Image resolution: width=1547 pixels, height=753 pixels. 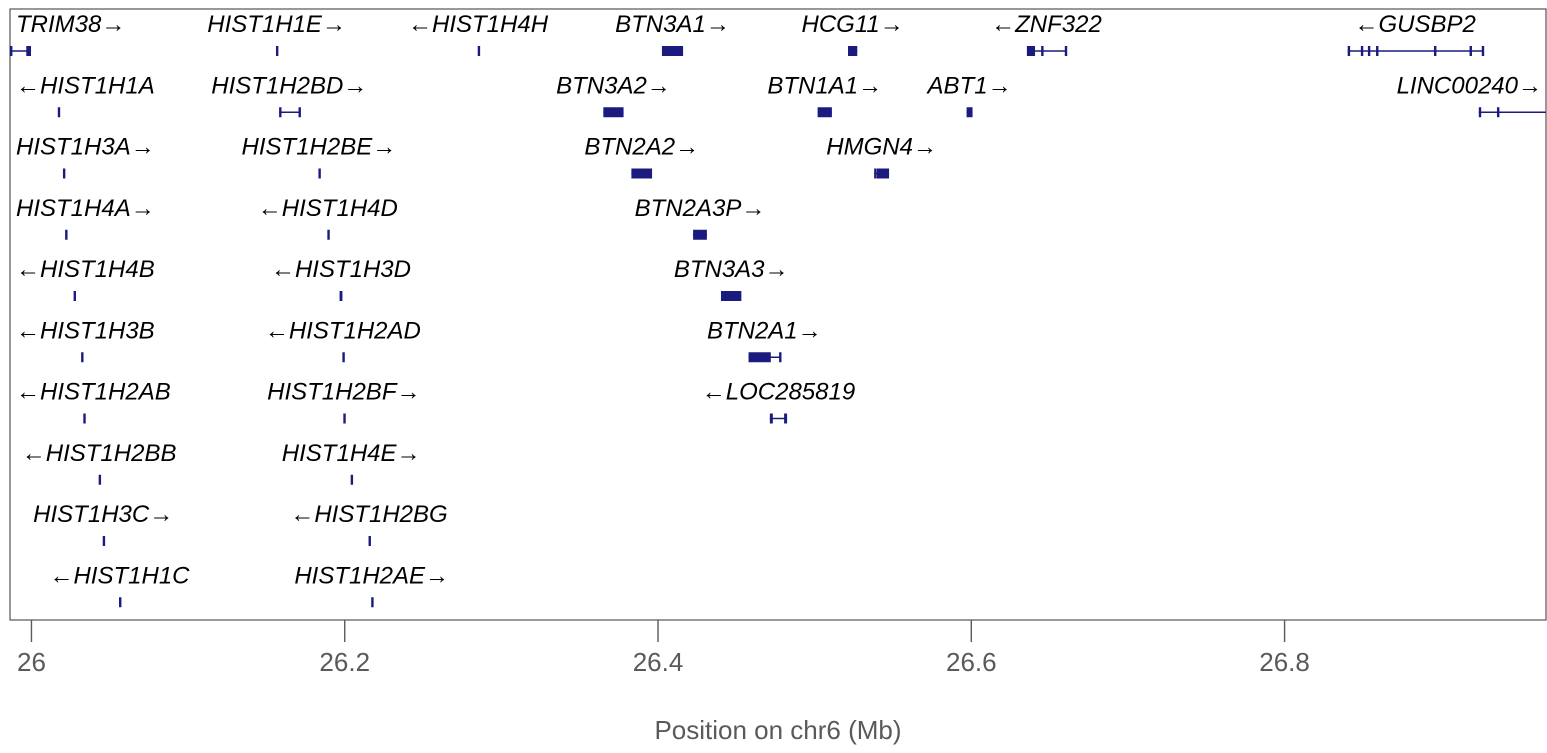 I want to click on gene-hist1h3d: ←HIST1H3D, so click(x=341, y=278).